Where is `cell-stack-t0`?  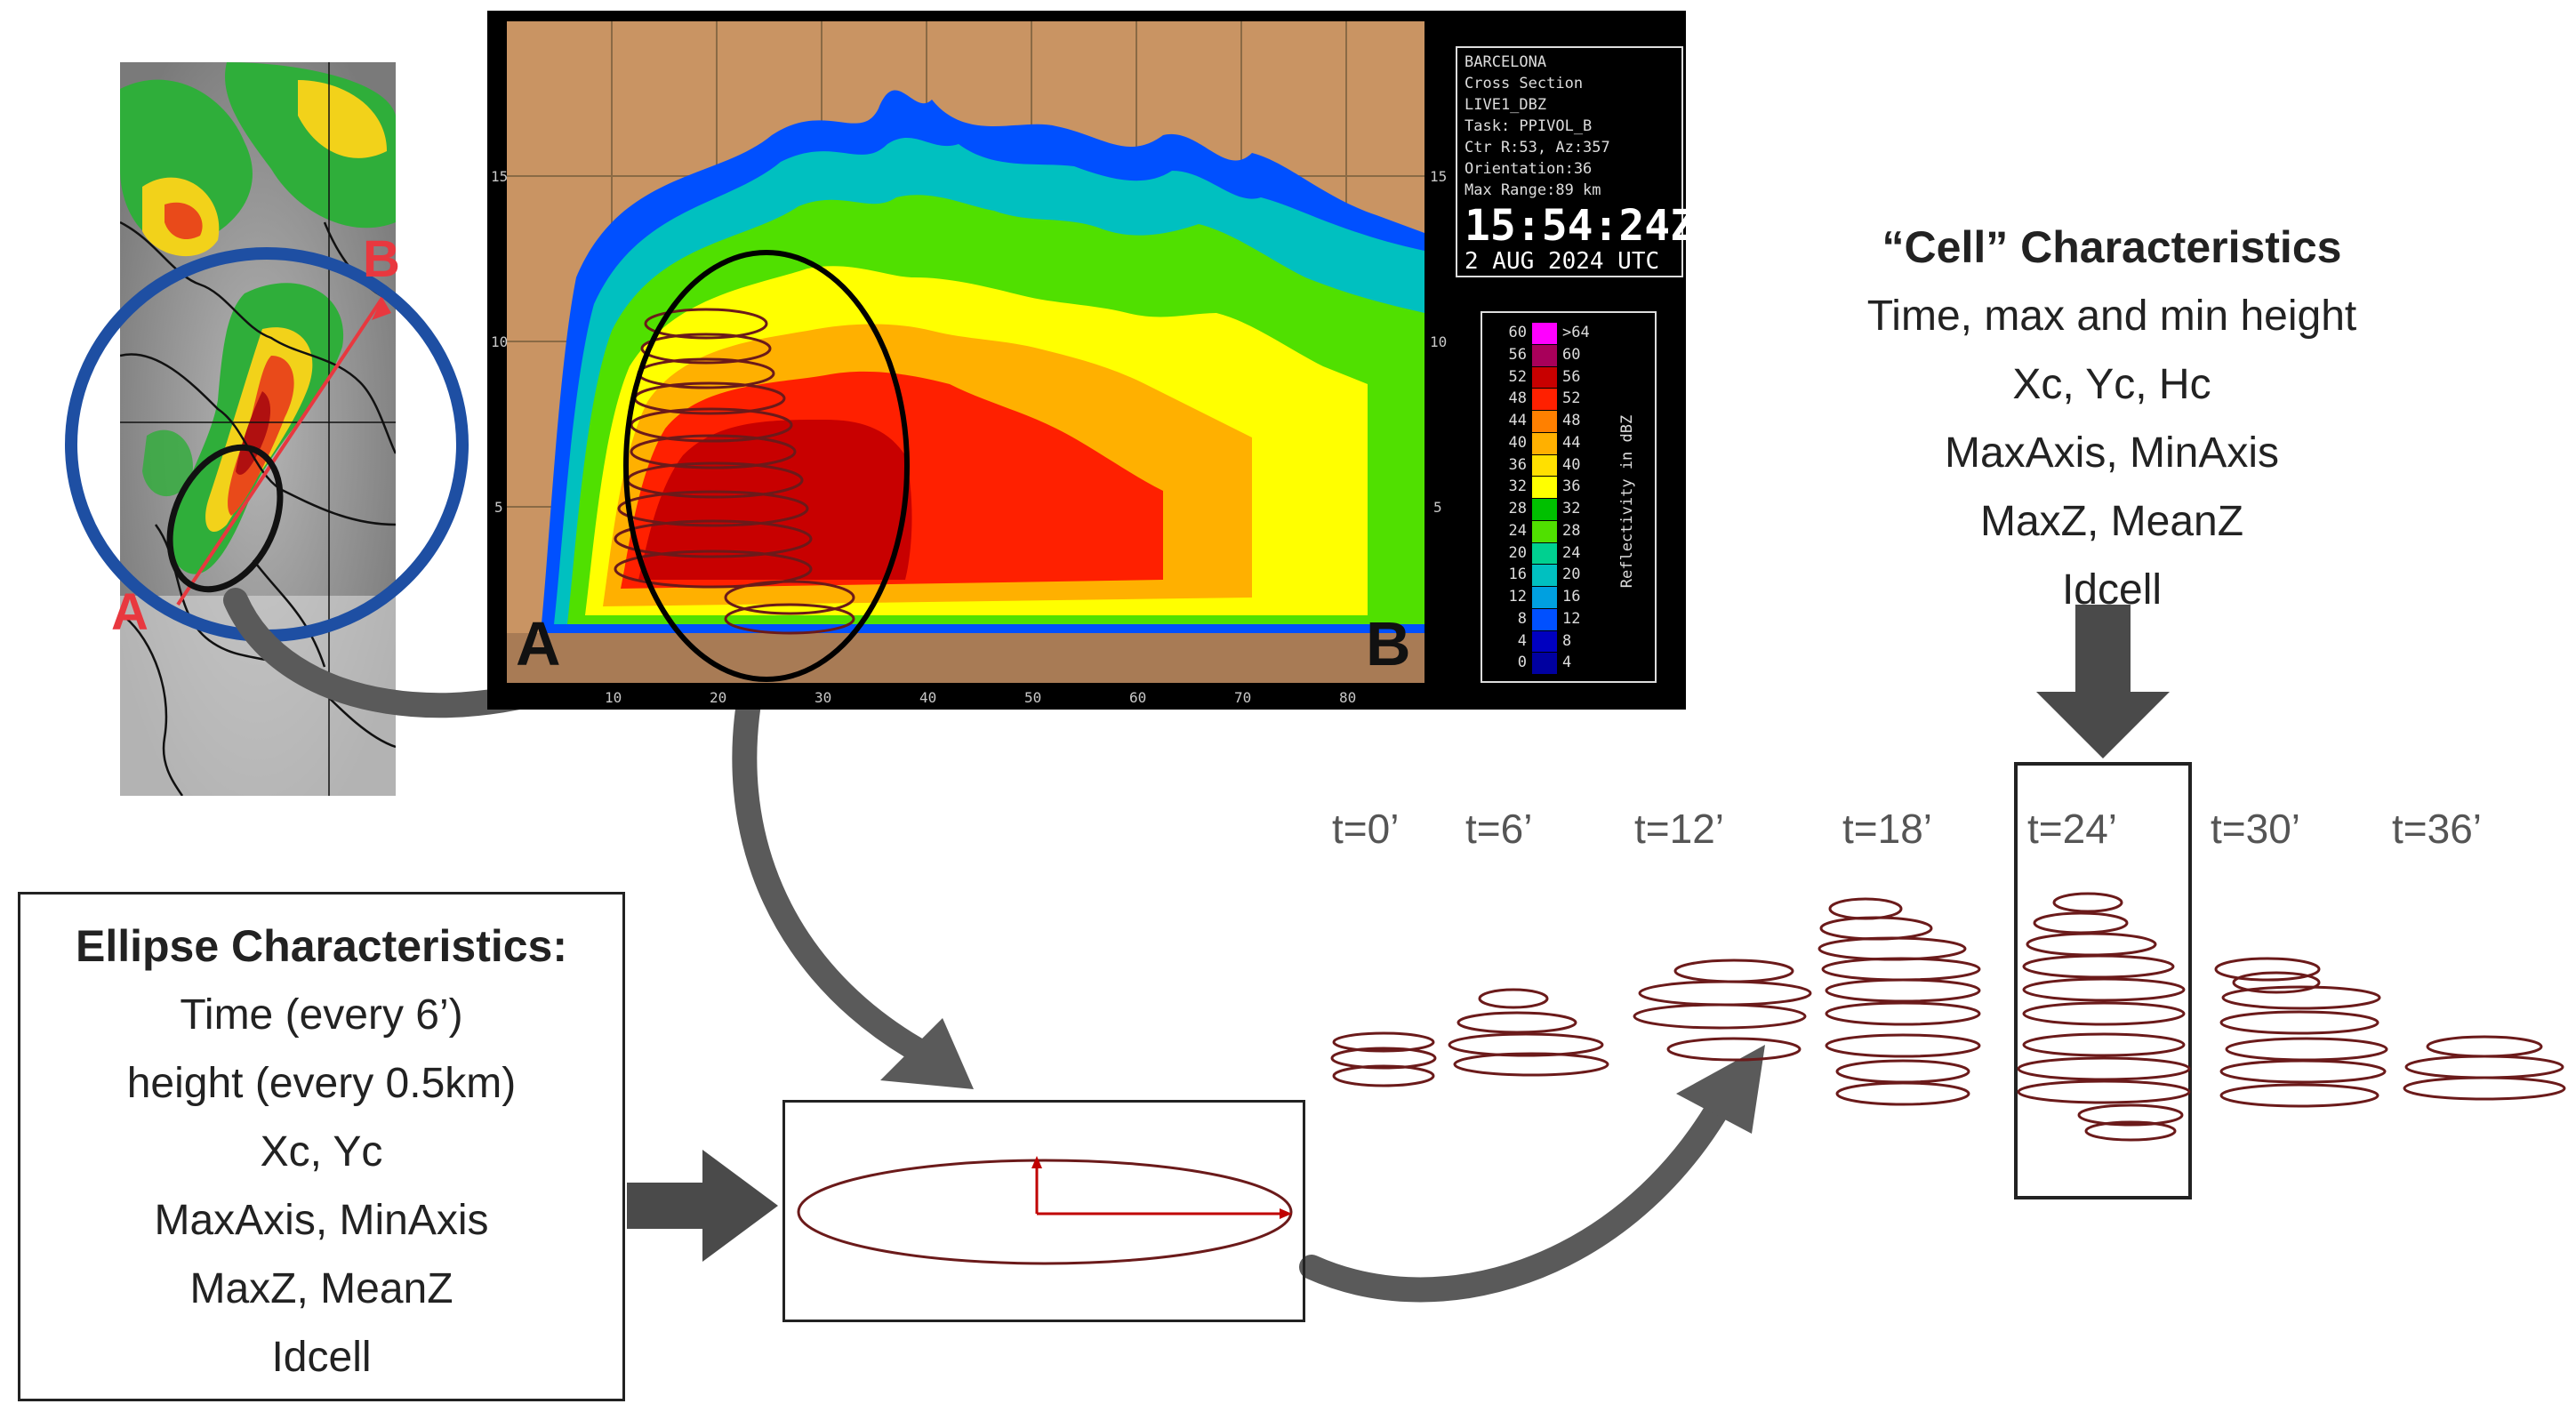 cell-stack-t0 is located at coordinates (1383, 1059).